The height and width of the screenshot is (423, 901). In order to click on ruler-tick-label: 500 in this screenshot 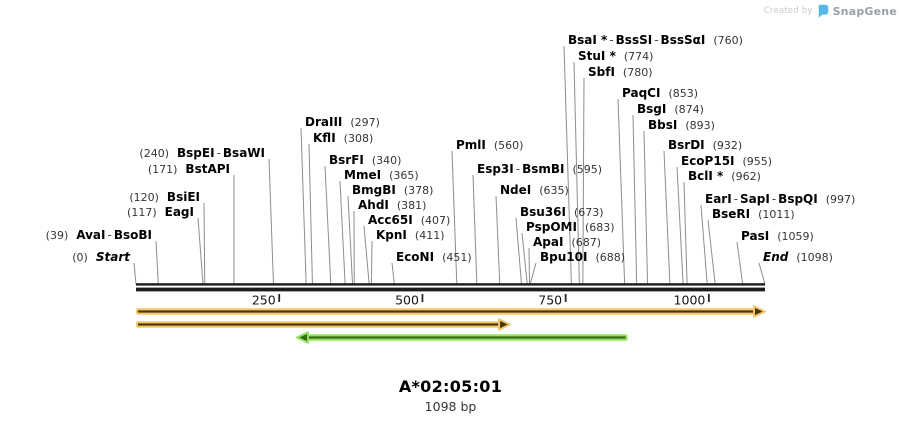, I will do `click(407, 300)`.